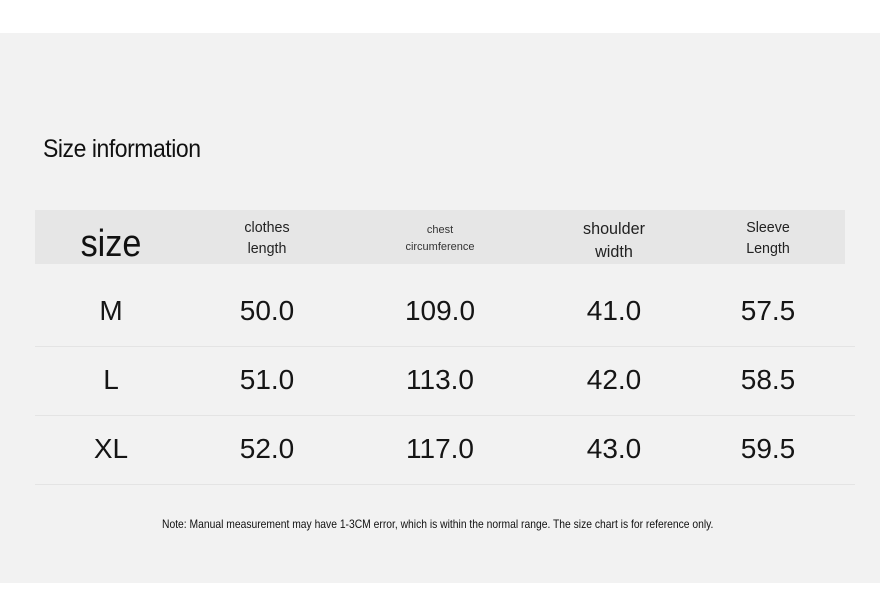 The width and height of the screenshot is (880, 616). What do you see at coordinates (614, 228) in the screenshot?
I see `header-shoulder-line1: shoulder` at bounding box center [614, 228].